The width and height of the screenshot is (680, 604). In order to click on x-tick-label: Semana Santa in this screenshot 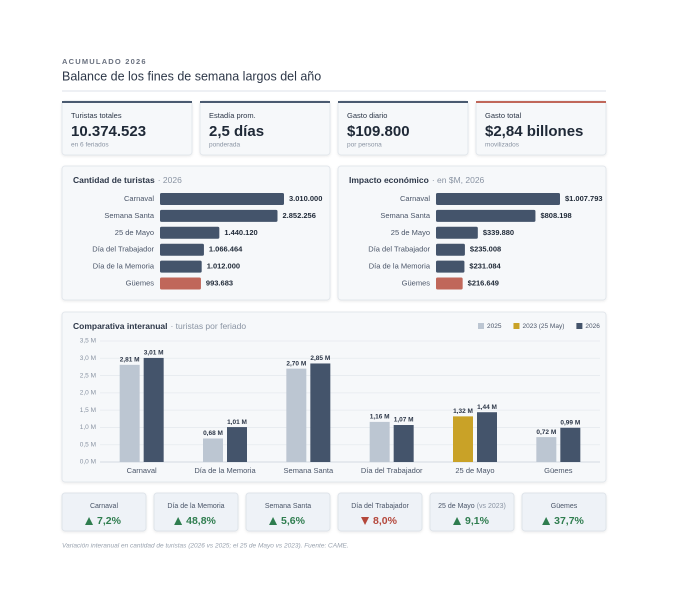, I will do `click(309, 470)`.